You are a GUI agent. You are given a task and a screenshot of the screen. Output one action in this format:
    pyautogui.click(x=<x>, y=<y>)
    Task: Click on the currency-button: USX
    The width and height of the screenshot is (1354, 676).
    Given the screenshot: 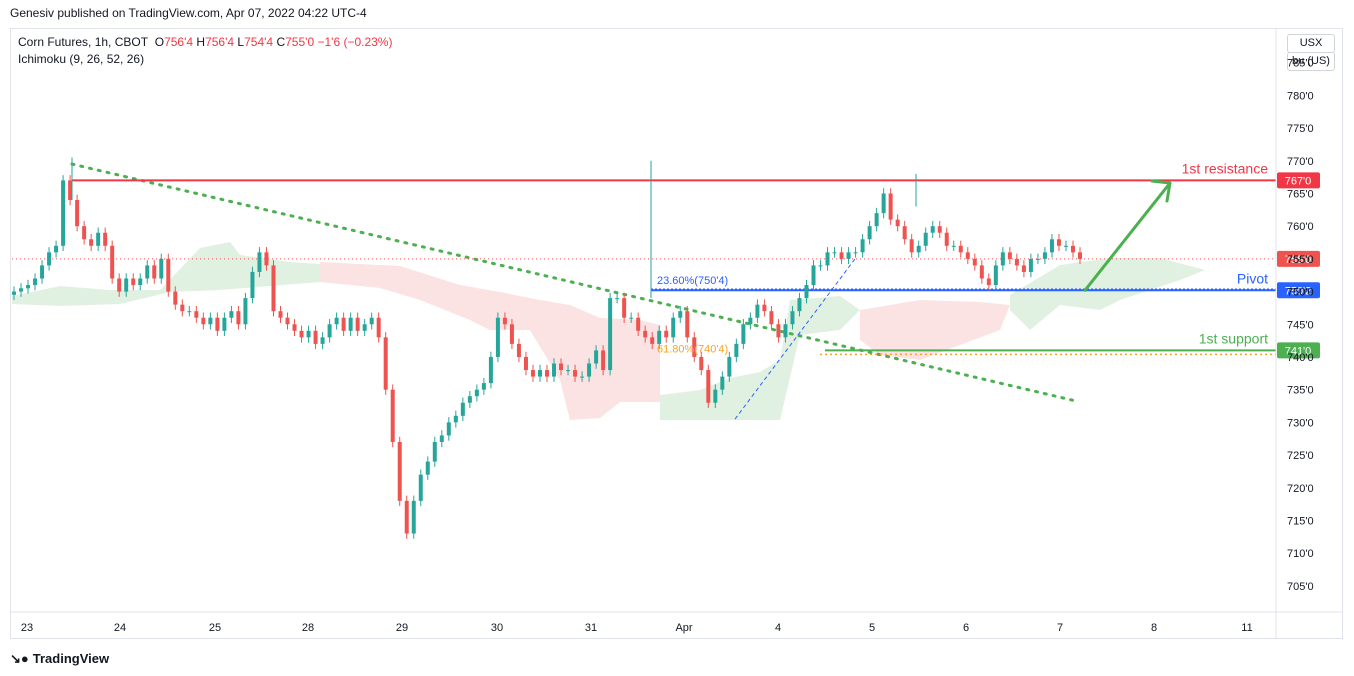 What is the action you would take?
    pyautogui.click(x=1311, y=43)
    